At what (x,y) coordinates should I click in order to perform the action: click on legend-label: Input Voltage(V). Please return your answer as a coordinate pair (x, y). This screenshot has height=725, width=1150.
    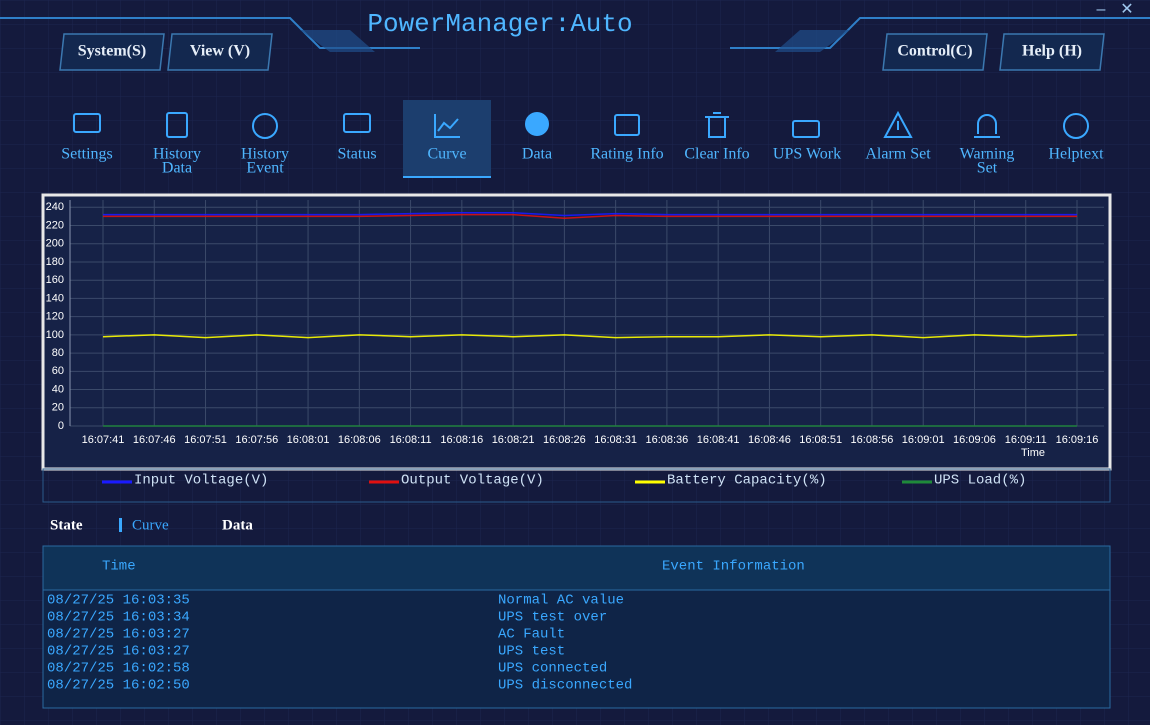
    Looking at the image, I should click on (201, 481).